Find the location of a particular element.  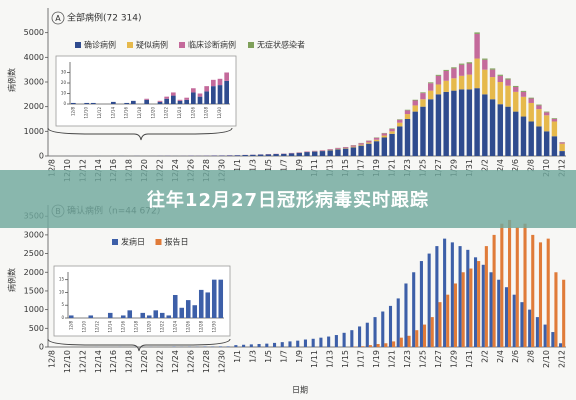

chart-title: 全部病例(72 314) is located at coordinates (104, 18).